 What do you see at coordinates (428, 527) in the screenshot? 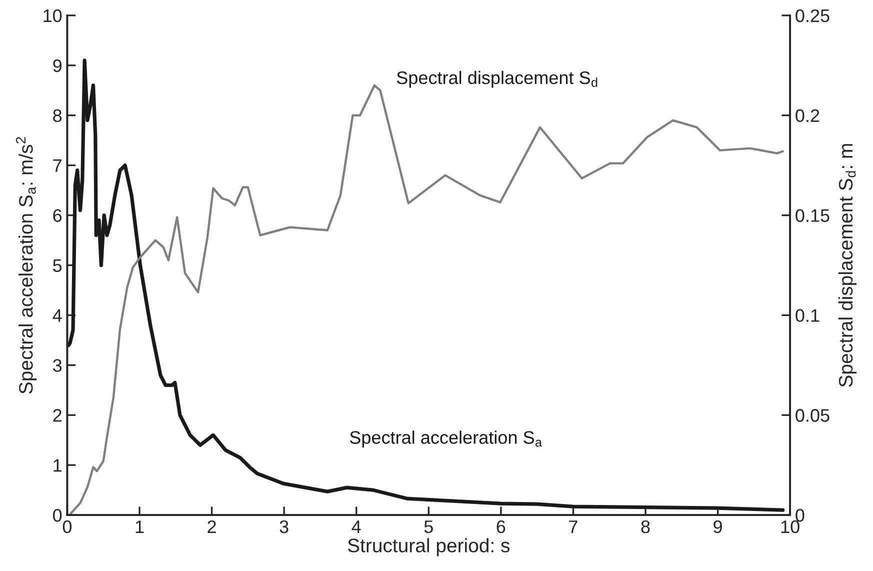
I see `x-tick-label: 5` at bounding box center [428, 527].